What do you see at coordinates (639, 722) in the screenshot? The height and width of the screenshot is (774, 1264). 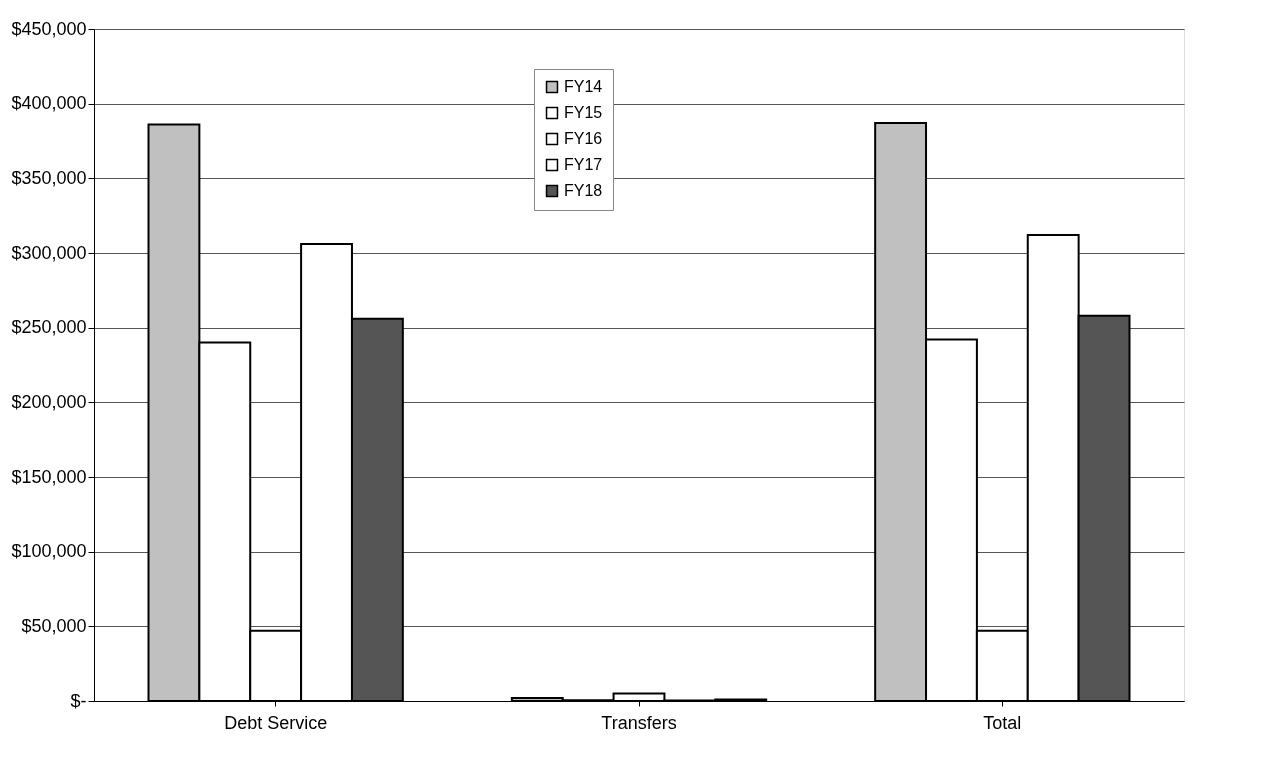 I see `x-tick-label: Transfers` at bounding box center [639, 722].